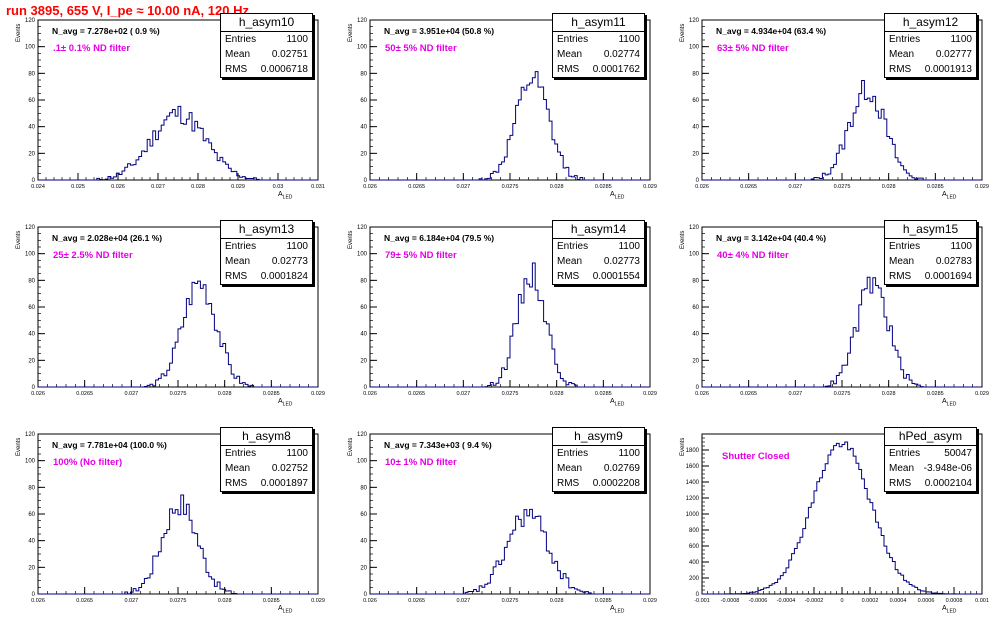 This screenshot has height=622, width=996. I want to click on stats-row-entries: Entries 1100, so click(930, 39).